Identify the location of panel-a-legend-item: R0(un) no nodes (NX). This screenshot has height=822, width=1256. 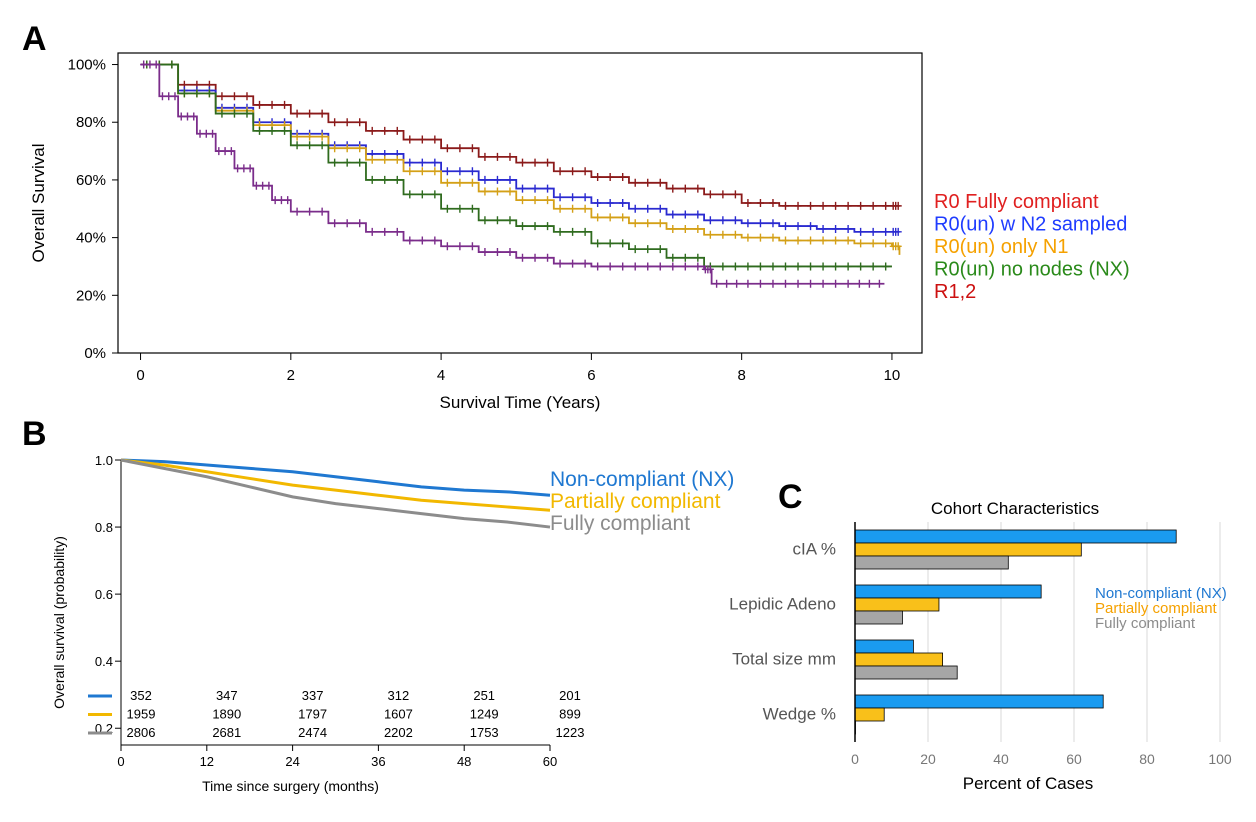
(1032, 270).